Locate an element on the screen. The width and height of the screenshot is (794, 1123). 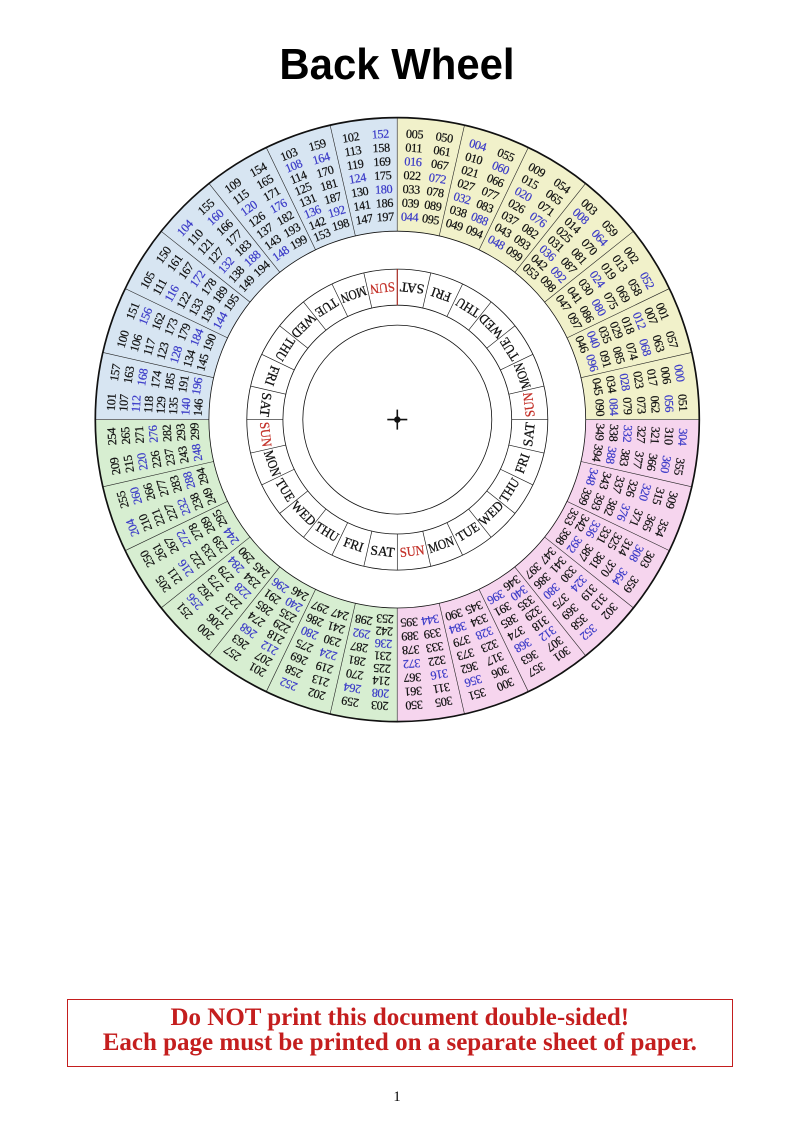
svg-text: 004 is located at coordinates (477, 145).